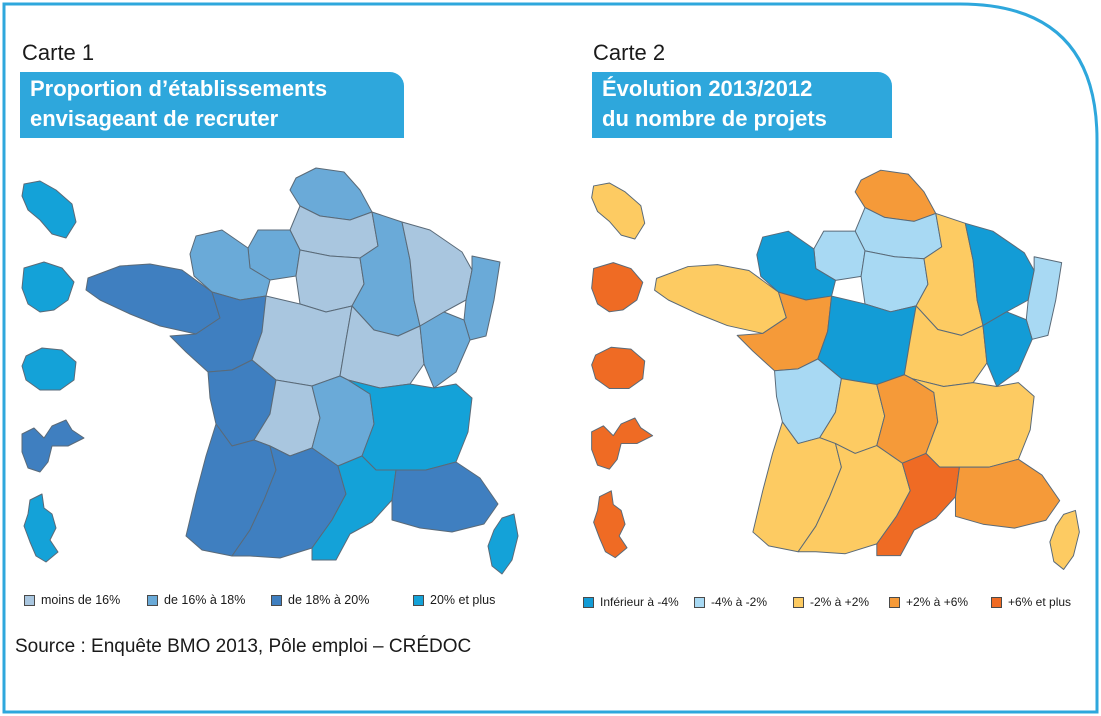  Describe the element at coordinates (742, 105) in the screenshot. I see `map2-title-banner: Évolution 2013/2012 du nombre de projets` at that location.